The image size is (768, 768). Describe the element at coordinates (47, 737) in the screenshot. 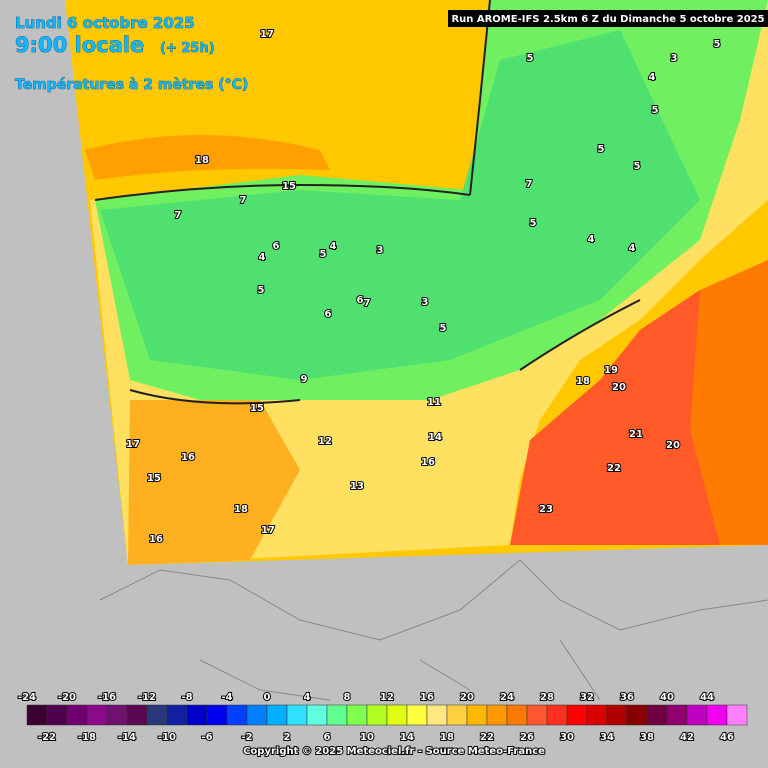

I see `scale-label: -22` at that location.